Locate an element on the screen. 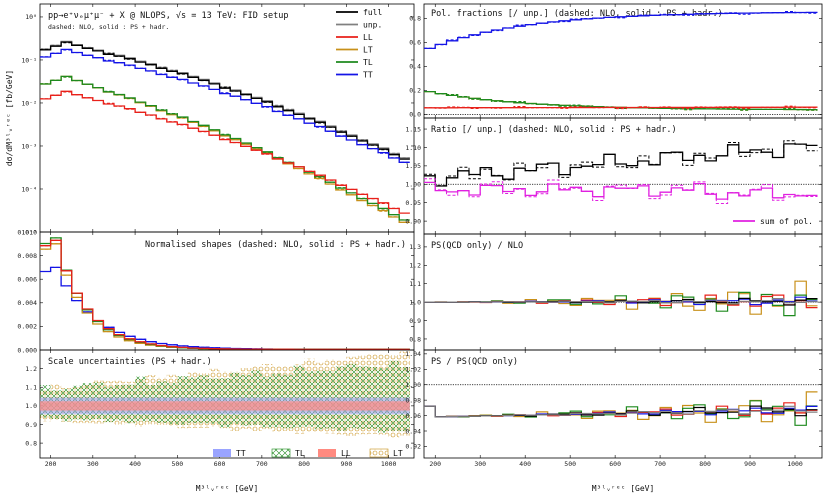 The width and height of the screenshot is (830, 498). y-tick-label: 1.15 is located at coordinates (413, 129).